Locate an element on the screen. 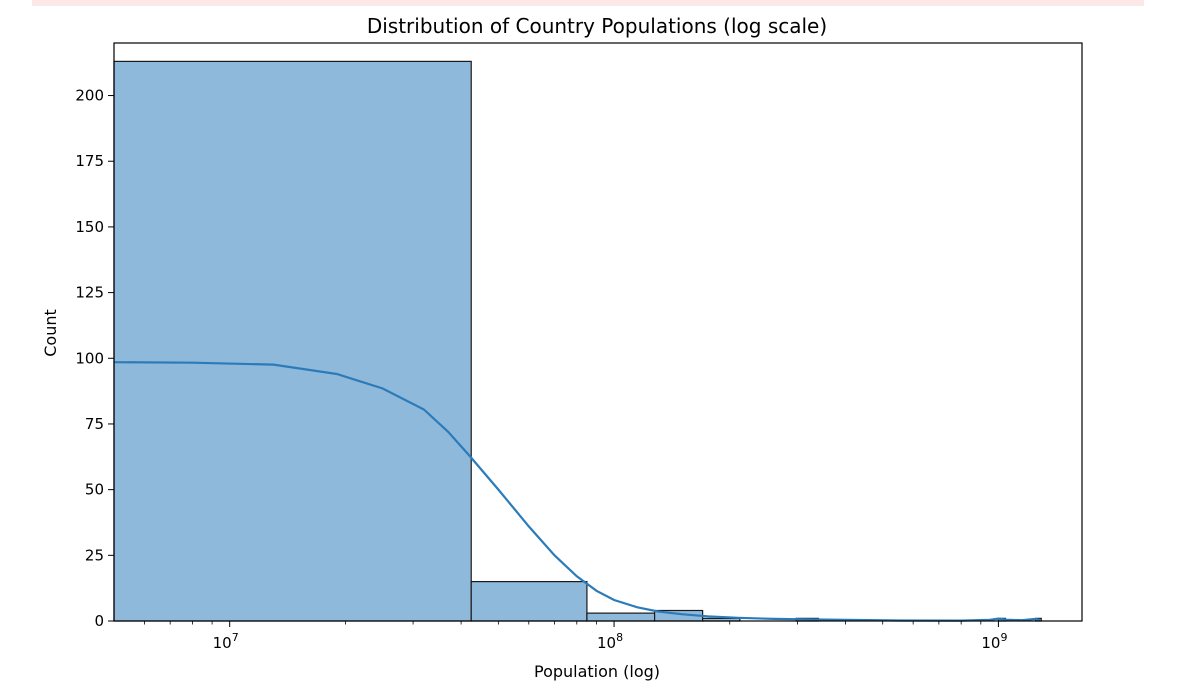 The image size is (1182, 691). y-tick-label-5: 125 is located at coordinates (89, 293).